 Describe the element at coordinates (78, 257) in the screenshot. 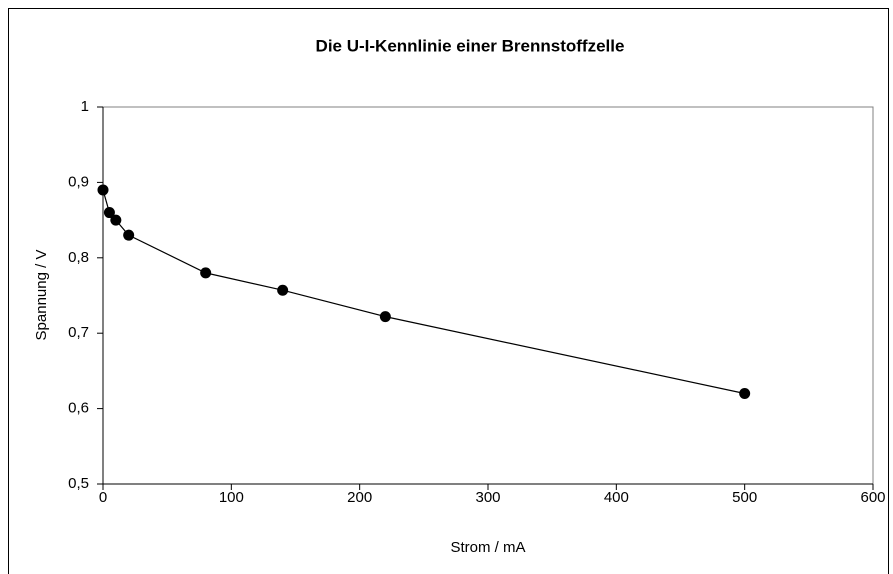

I see `y-tick-label: 0,8` at that location.